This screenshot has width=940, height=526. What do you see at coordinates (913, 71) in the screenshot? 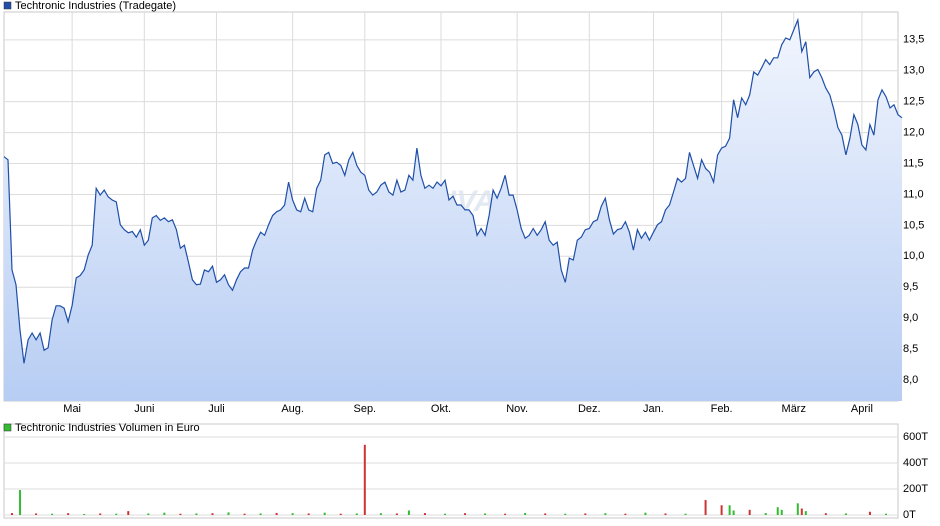
I see `y-tick-label: 13,0` at bounding box center [913, 71].